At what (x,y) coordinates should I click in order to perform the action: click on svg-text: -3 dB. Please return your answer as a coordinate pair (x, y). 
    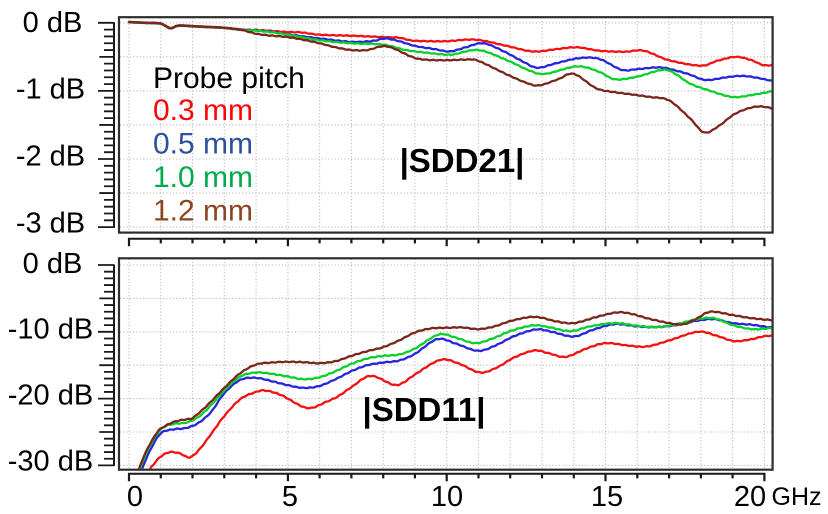
    Looking at the image, I should click on (50, 224).